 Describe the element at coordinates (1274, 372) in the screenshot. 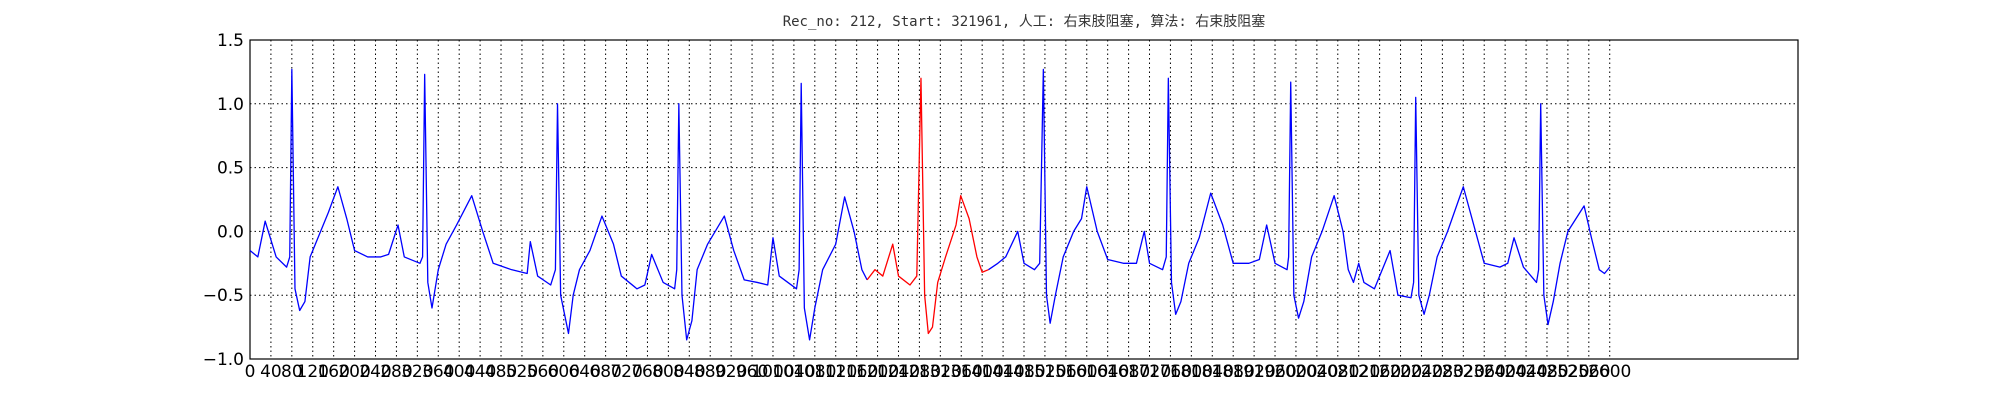

I see `x-tick-label: 1960` at that location.